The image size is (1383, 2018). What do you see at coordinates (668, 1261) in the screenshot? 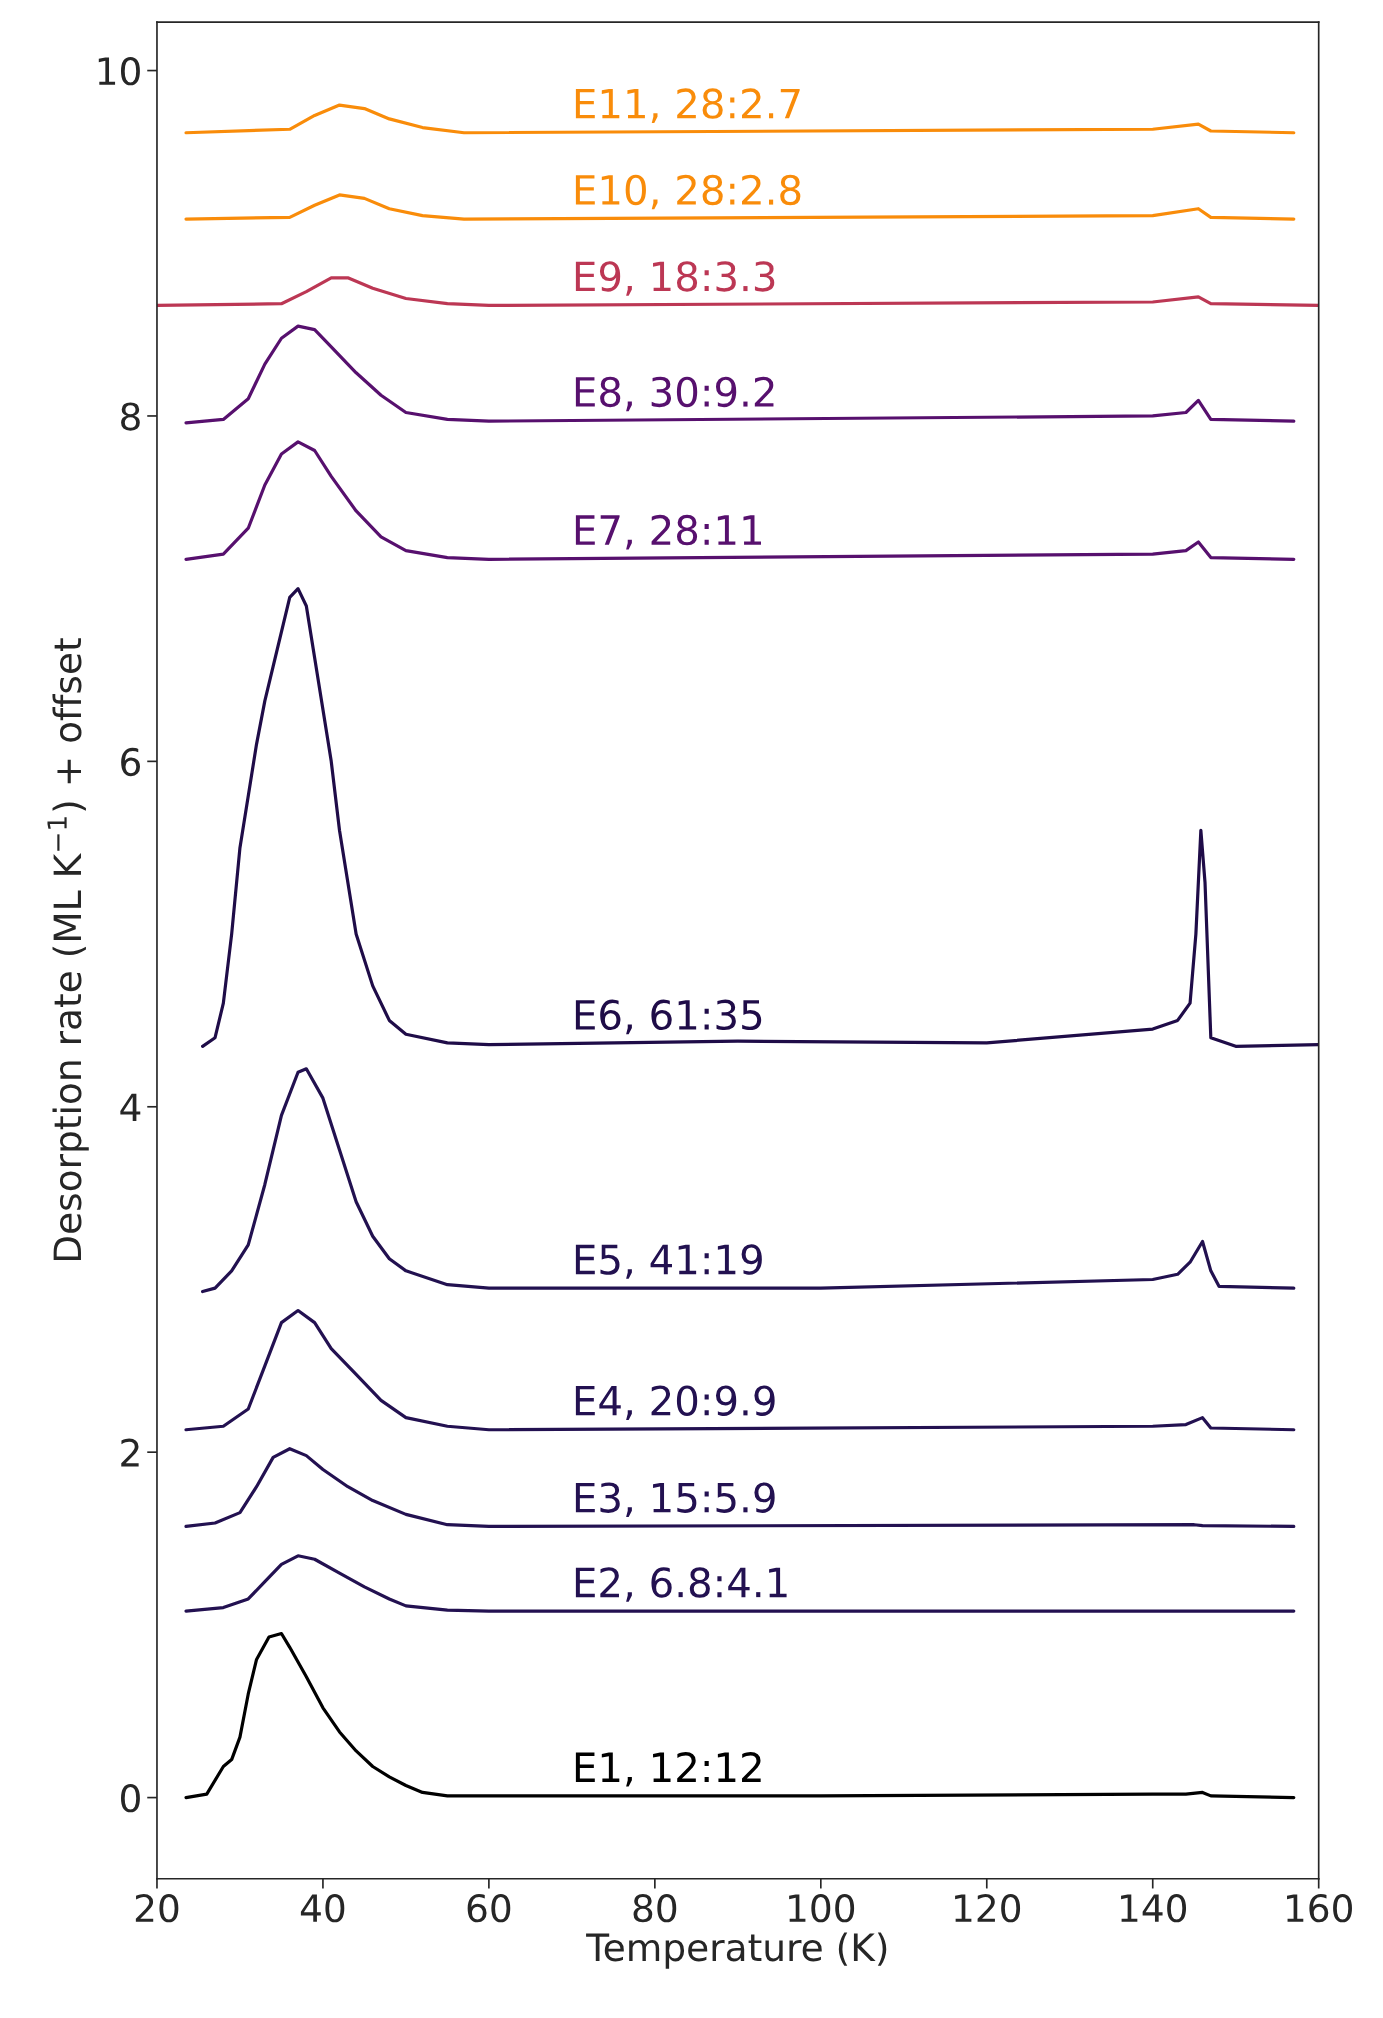
I see `series-label: E5, 41:19` at bounding box center [668, 1261].